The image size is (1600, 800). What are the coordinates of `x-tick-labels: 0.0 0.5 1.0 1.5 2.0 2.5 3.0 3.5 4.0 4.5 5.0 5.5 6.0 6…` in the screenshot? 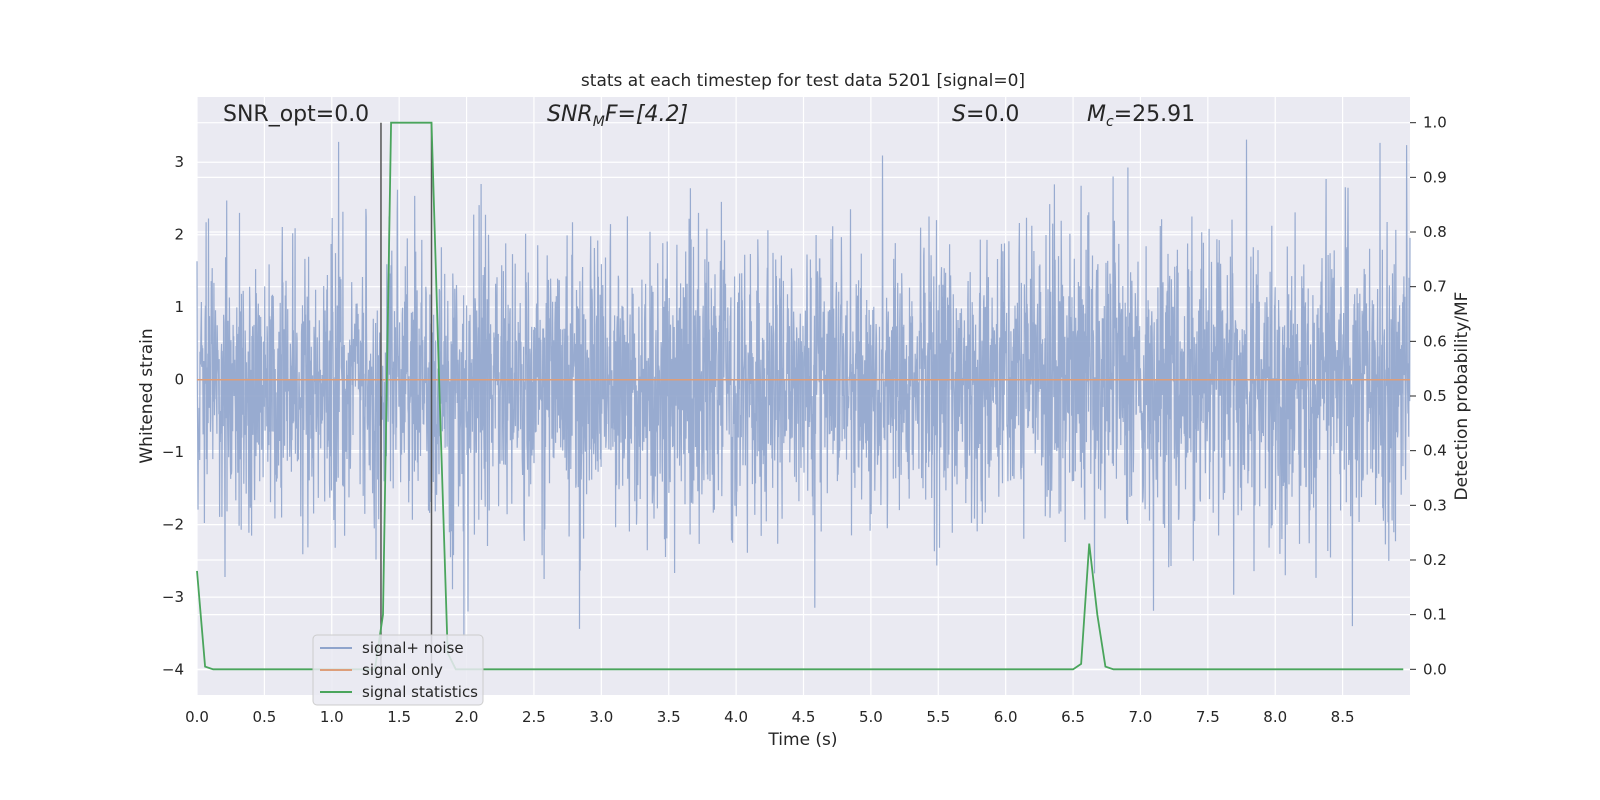 It's located at (769, 717).